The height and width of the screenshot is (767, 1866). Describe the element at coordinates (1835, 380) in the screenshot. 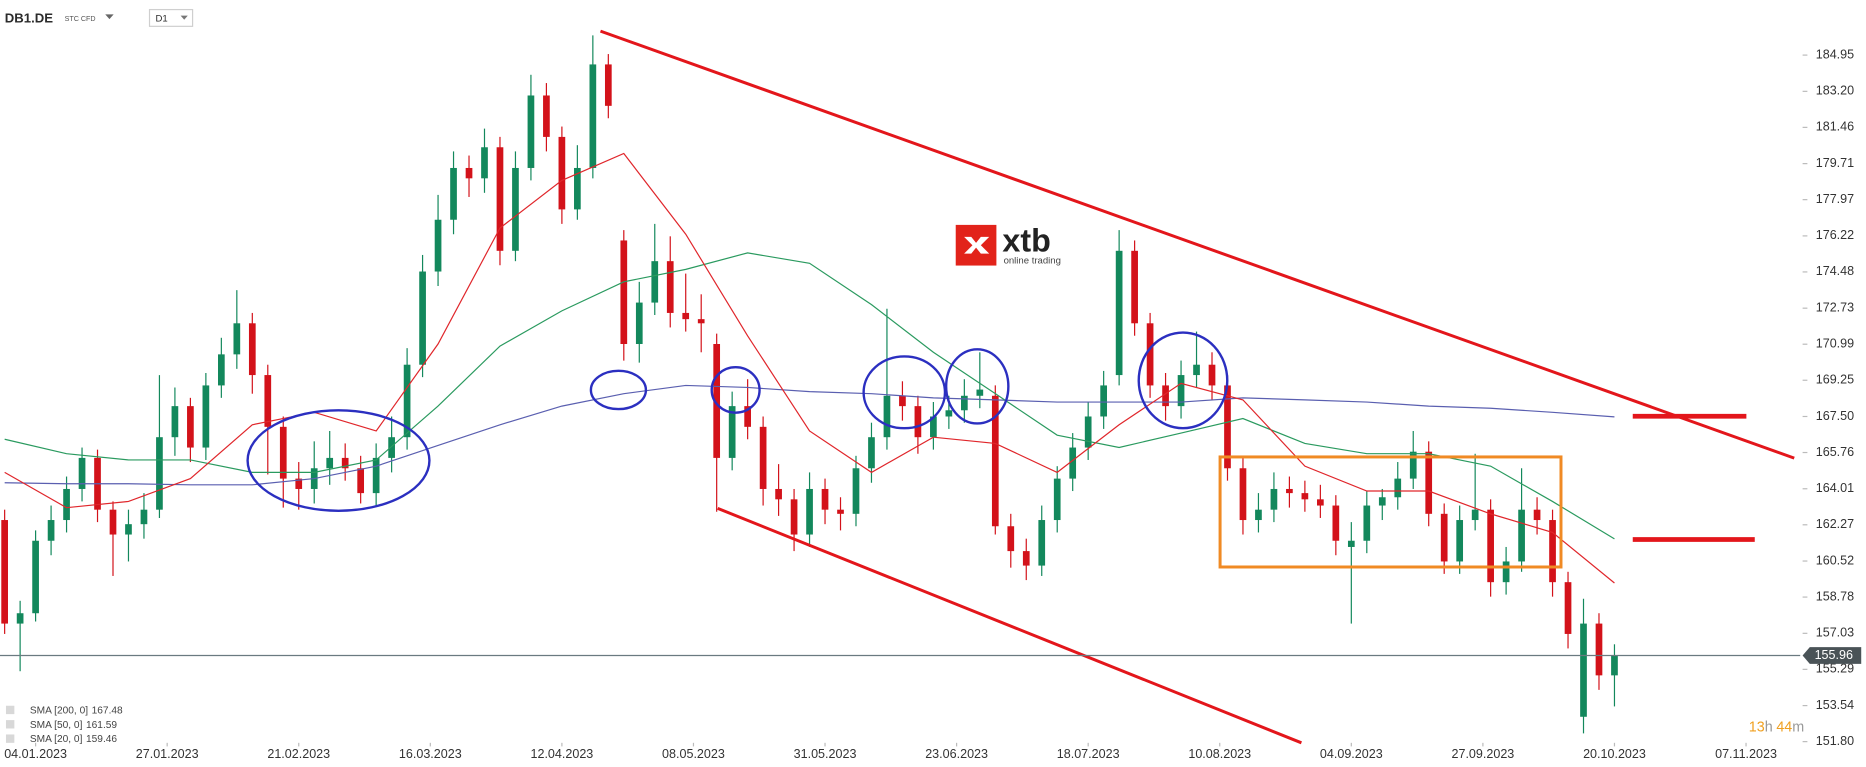

I see `y-tick-label: 169.25` at that location.